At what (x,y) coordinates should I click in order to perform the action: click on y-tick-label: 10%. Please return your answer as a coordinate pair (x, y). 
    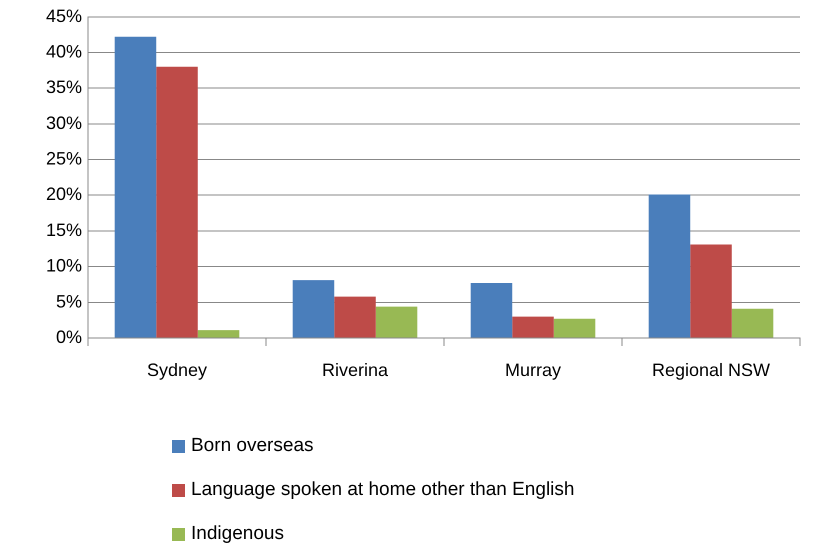
    Looking at the image, I should click on (64, 266).